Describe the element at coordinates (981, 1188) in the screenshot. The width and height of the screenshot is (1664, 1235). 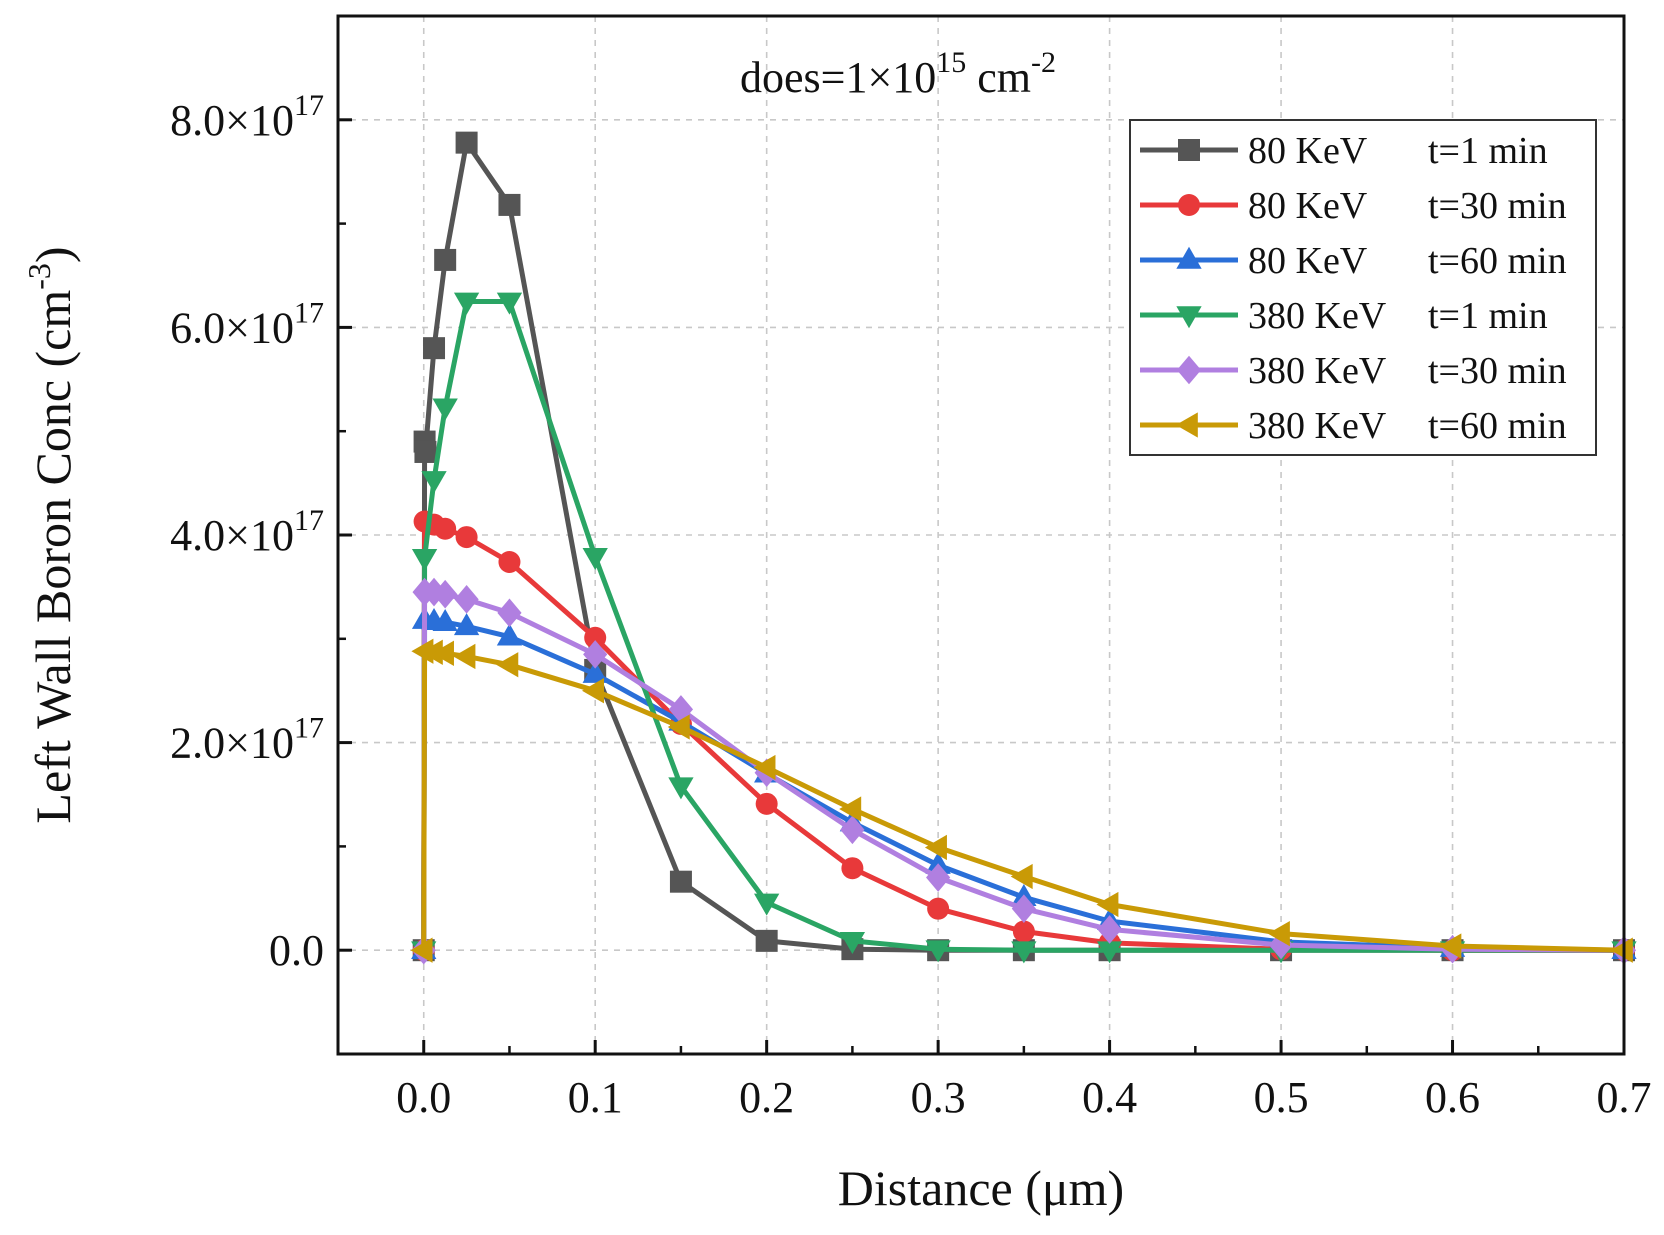
I see `x-axis-title: Distance (μm)` at that location.